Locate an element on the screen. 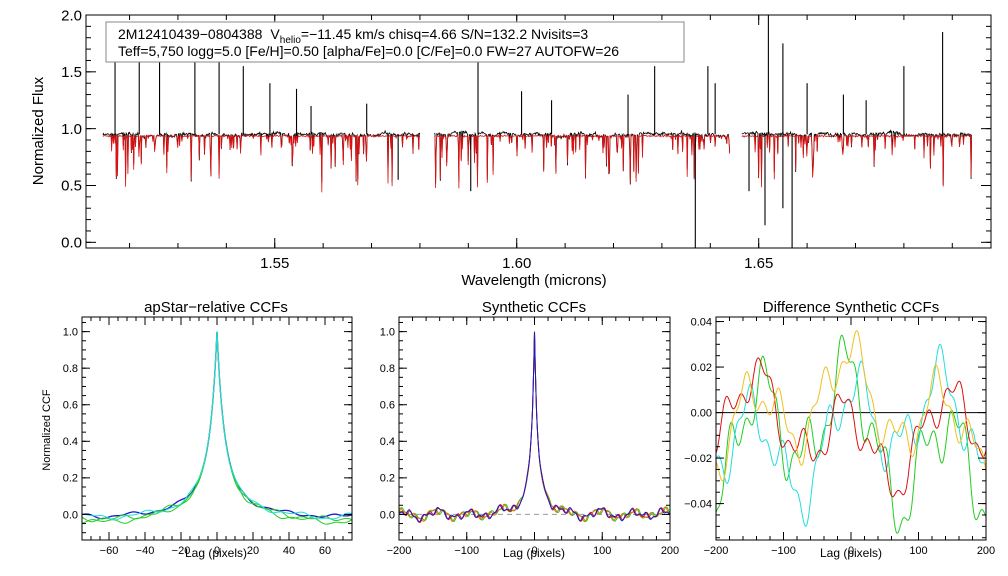 The height and width of the screenshot is (576, 1008). apstar-ccf-visit-2-line is located at coordinates (217, 428).